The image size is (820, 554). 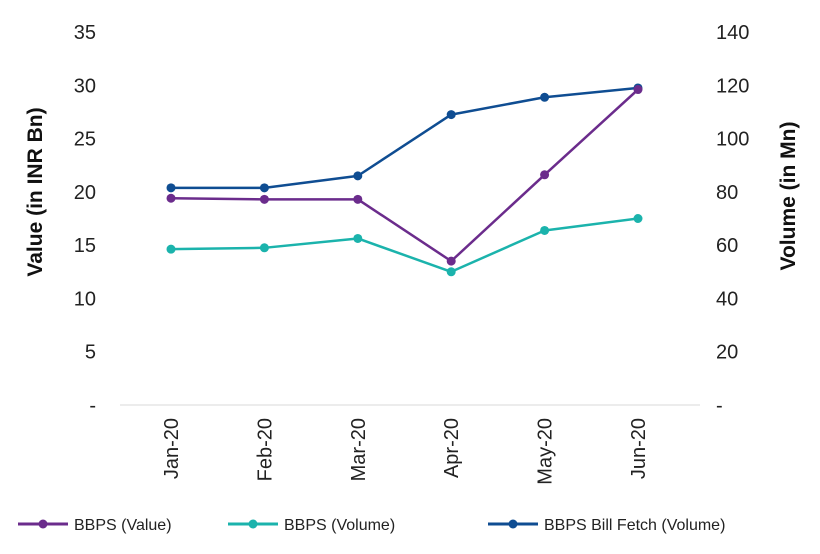 What do you see at coordinates (727, 299) in the screenshot?
I see `y2-tick-label: 40` at bounding box center [727, 299].